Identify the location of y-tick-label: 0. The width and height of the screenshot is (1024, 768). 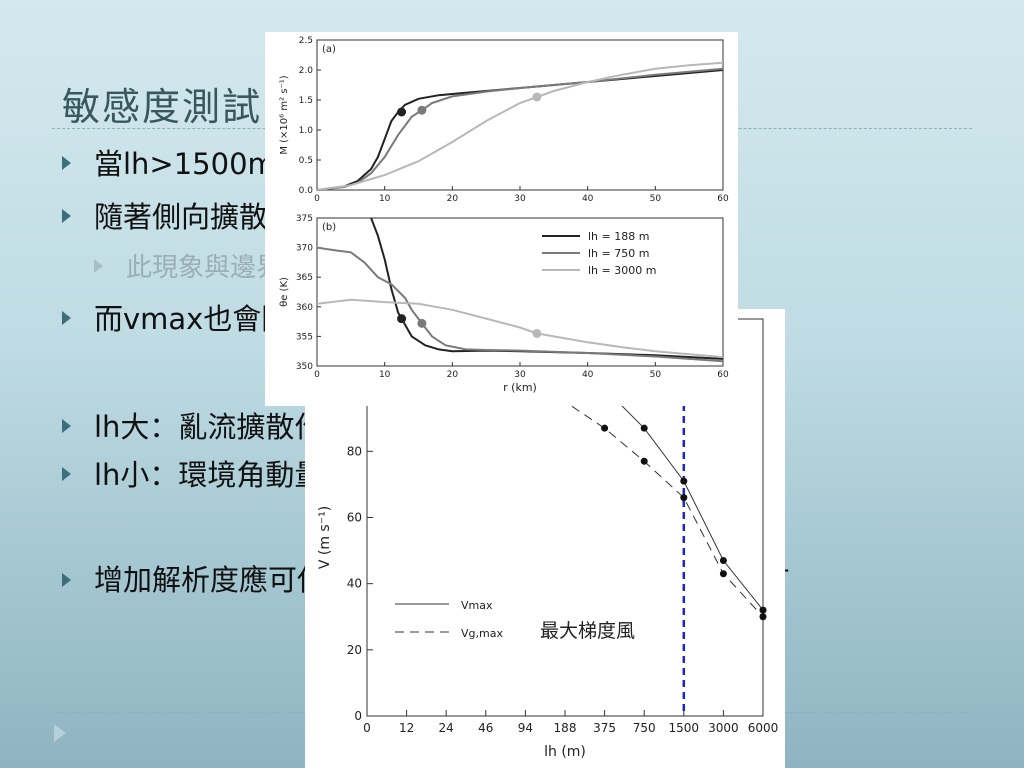
(358, 716).